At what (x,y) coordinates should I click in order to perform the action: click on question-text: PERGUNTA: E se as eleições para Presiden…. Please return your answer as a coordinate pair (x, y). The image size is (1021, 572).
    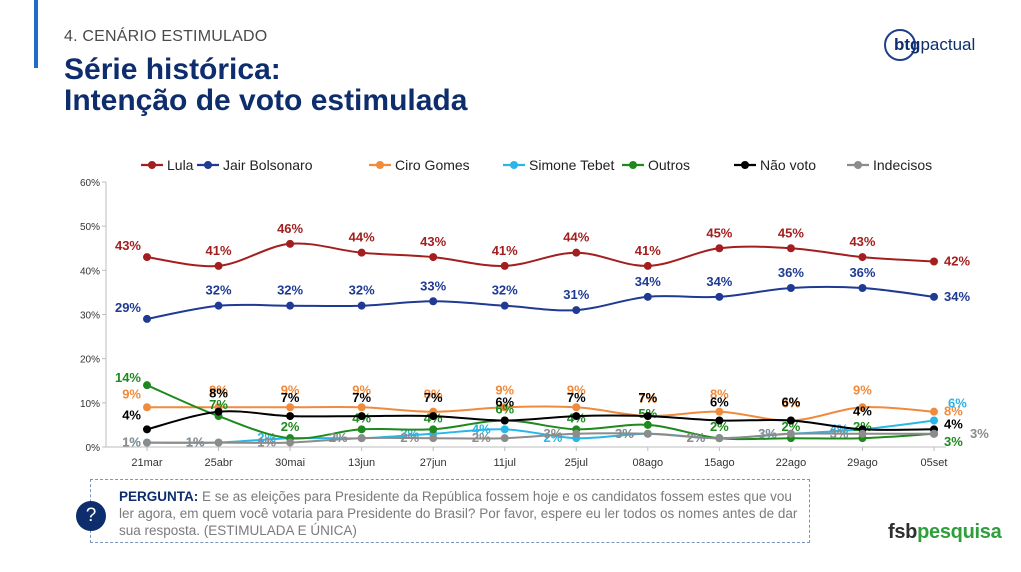
    Looking at the image, I should click on (459, 513).